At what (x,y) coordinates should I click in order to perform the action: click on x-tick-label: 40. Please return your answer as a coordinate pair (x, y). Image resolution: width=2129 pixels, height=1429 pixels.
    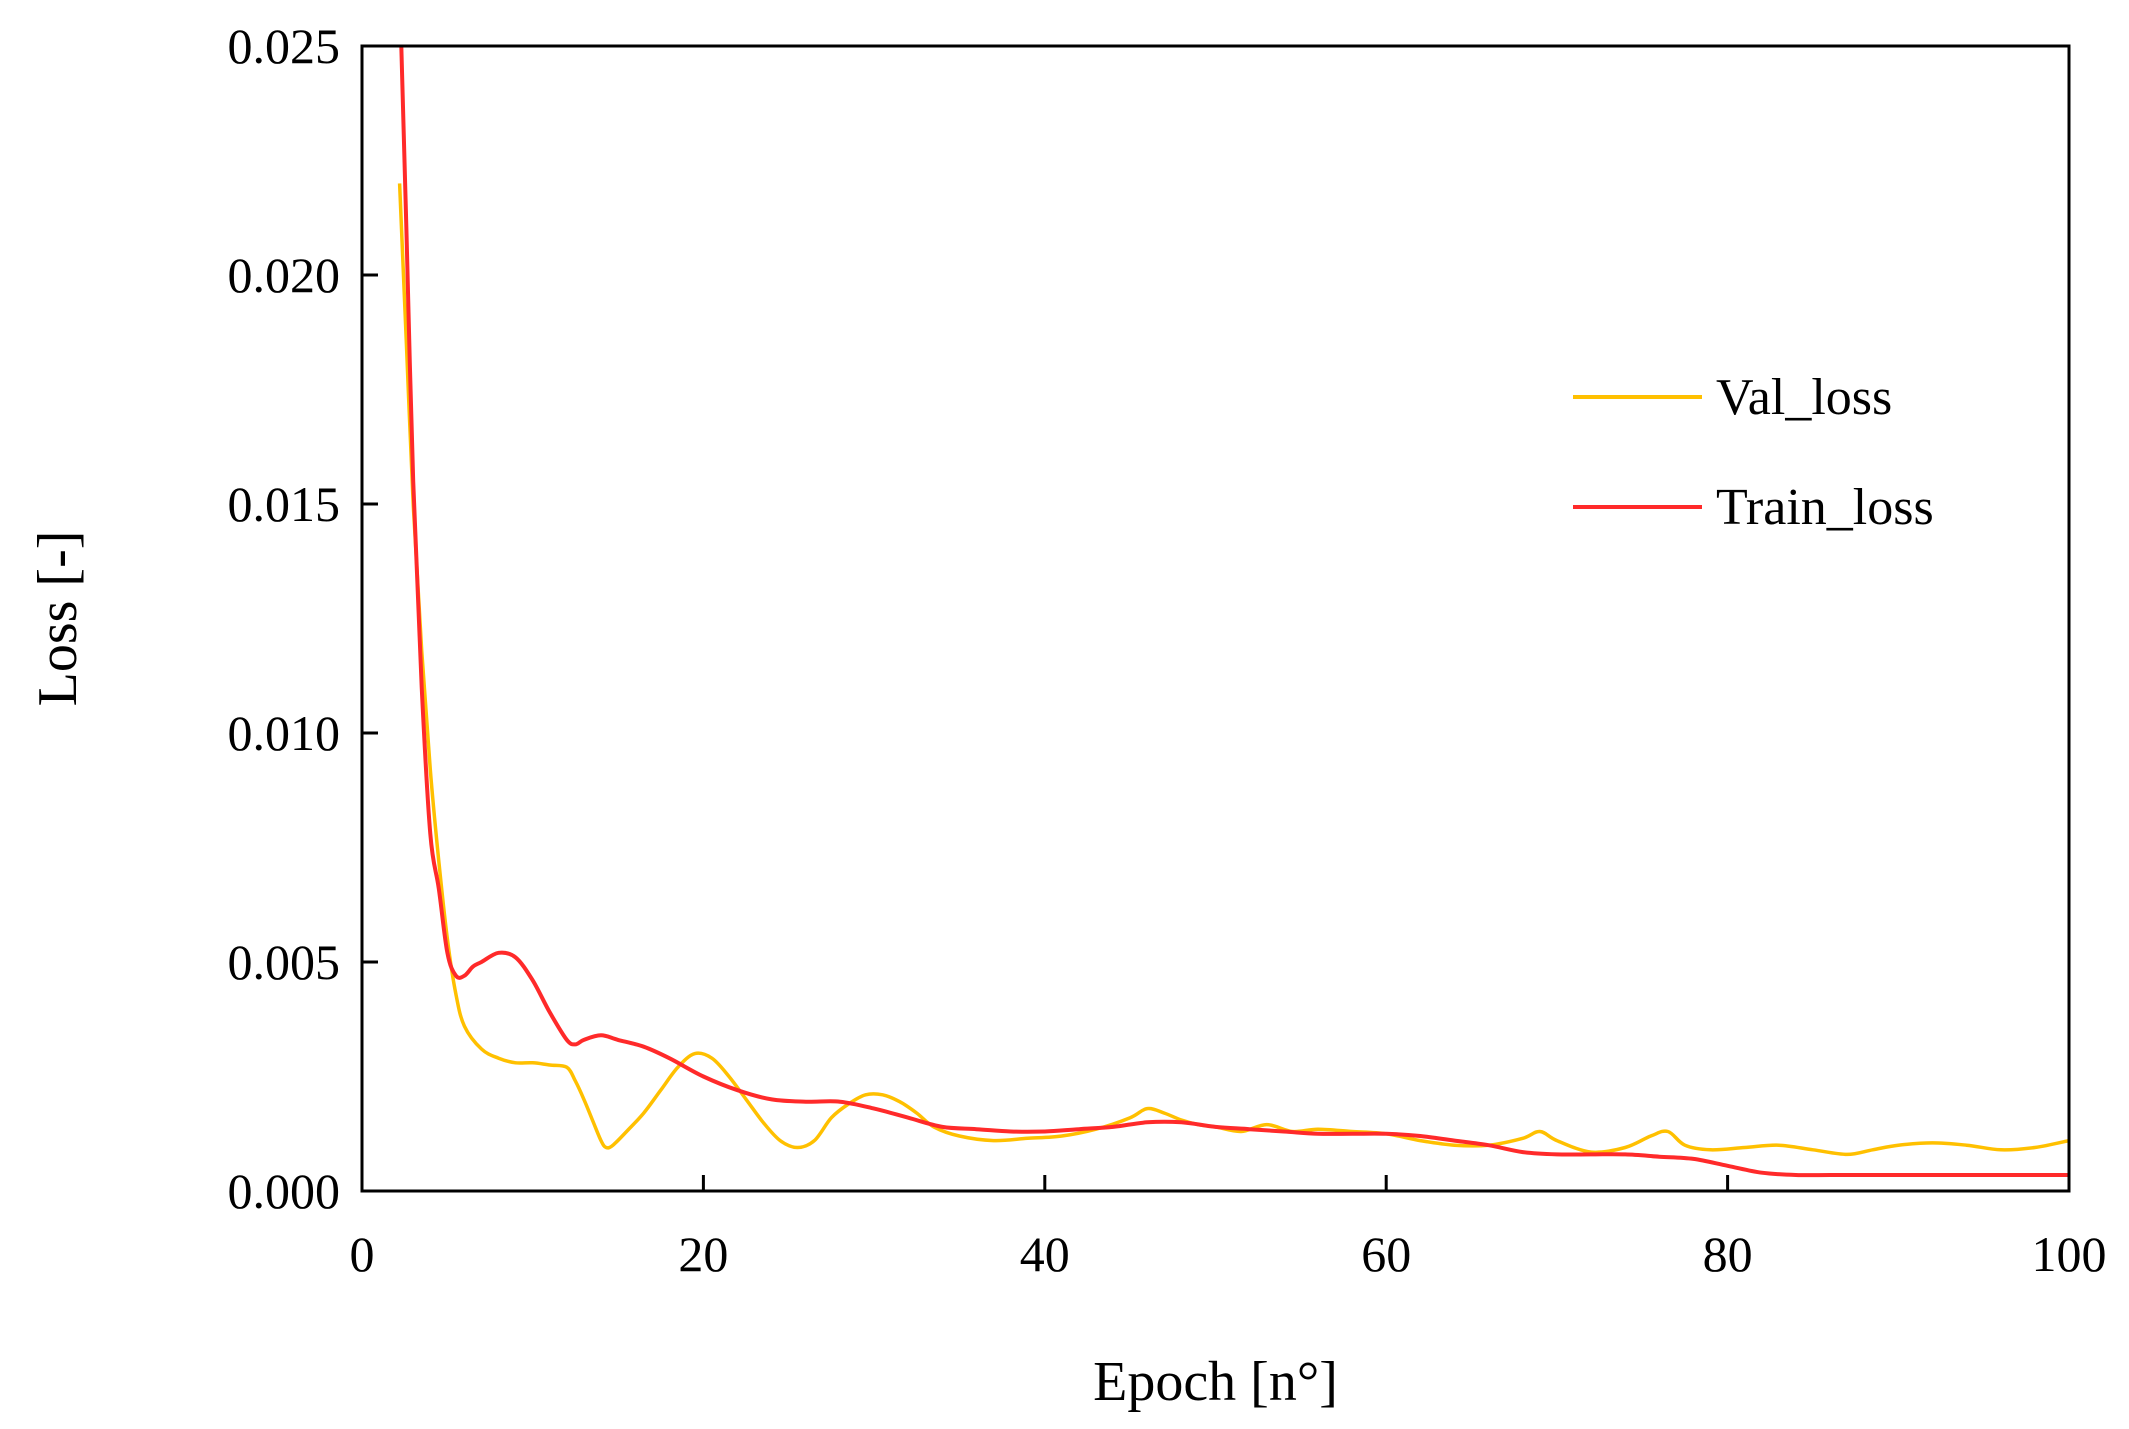
    Looking at the image, I should click on (1045, 1254).